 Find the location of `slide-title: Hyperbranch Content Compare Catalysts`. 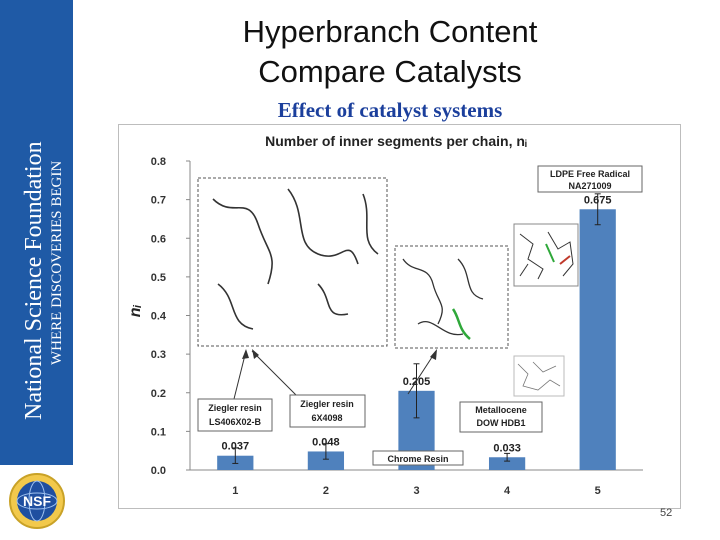

slide-title: Hyperbranch Content Compare Catalysts is located at coordinates (390, 52).